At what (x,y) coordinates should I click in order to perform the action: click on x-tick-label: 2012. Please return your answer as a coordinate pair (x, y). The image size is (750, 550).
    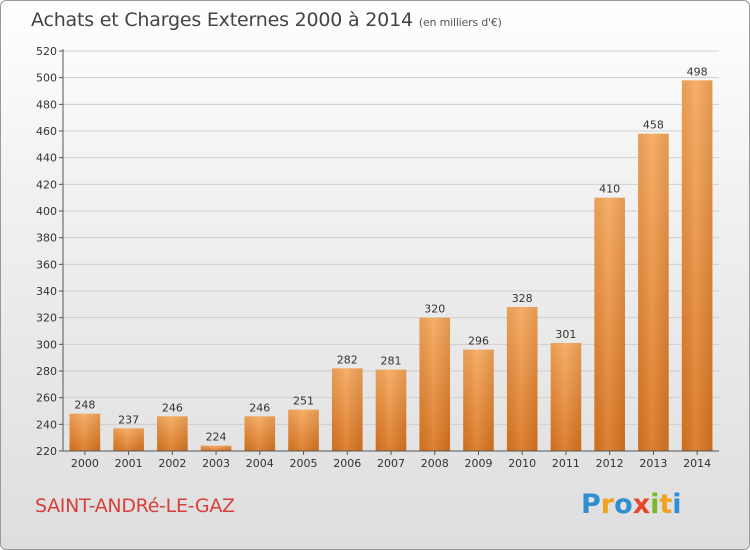
    Looking at the image, I should click on (610, 463).